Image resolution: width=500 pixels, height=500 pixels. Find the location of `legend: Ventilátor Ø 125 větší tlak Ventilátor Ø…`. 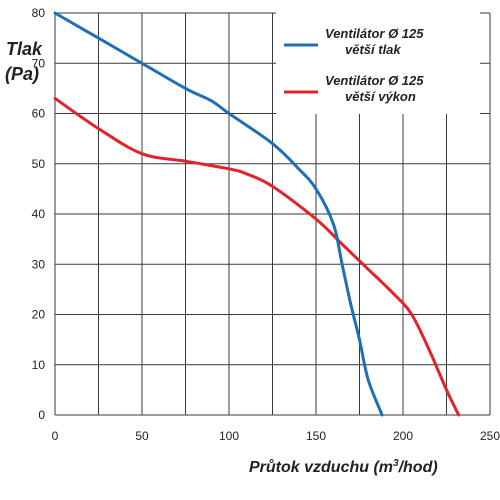

legend: Ventilátor Ø 125 větší tlak Ventilátor Ø… is located at coordinates (378, 63).